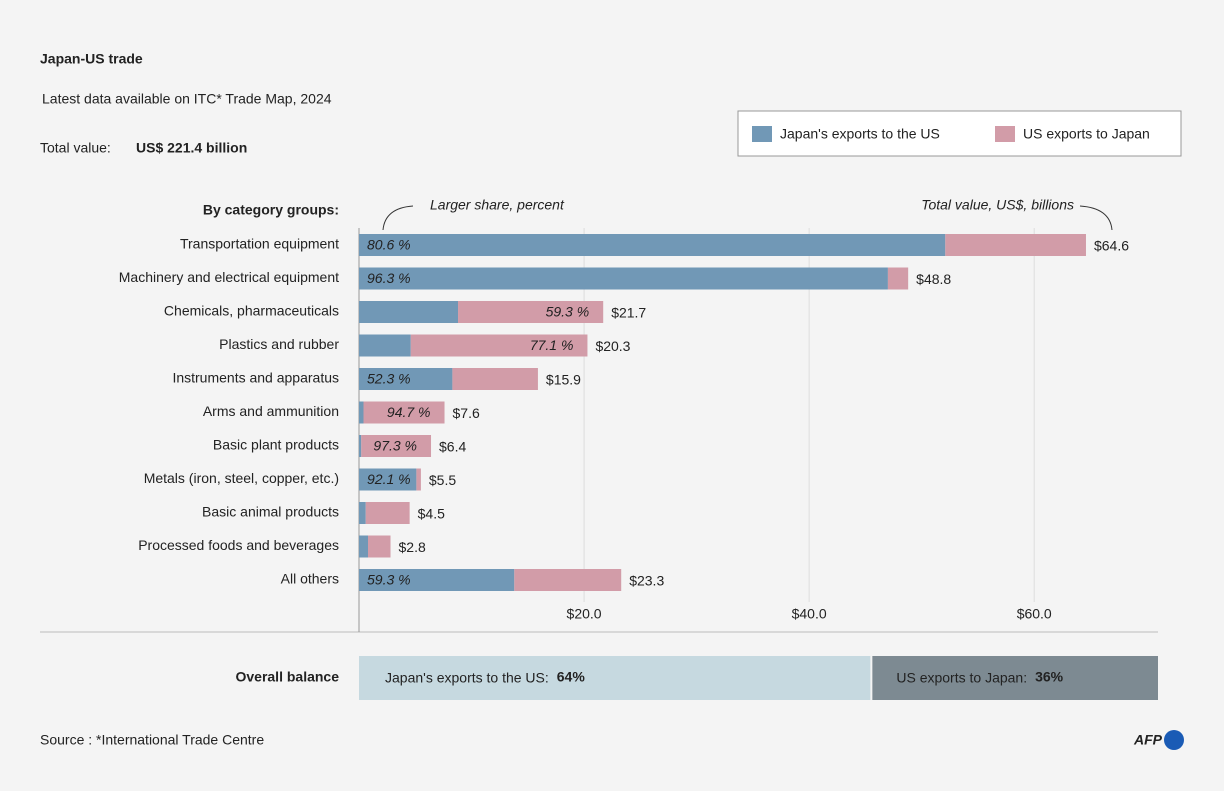 The image size is (1224, 791). Describe the element at coordinates (310, 579) in the screenshot. I see `category-label: All others` at that location.